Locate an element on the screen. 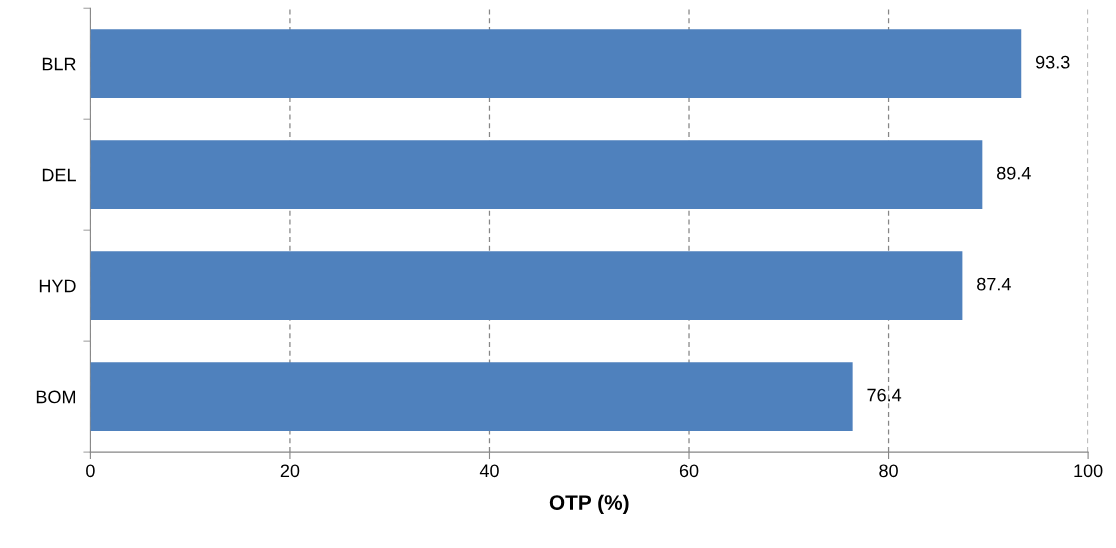  data-label: 89.4 is located at coordinates (1014, 173).